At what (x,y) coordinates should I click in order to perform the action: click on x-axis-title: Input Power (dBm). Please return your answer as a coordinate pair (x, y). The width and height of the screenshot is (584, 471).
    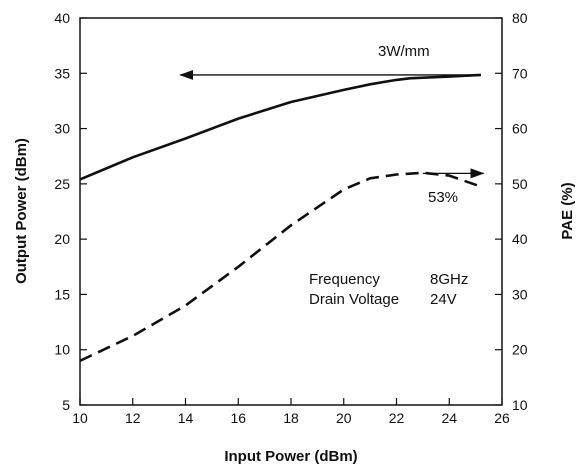
    Looking at the image, I should click on (290, 456).